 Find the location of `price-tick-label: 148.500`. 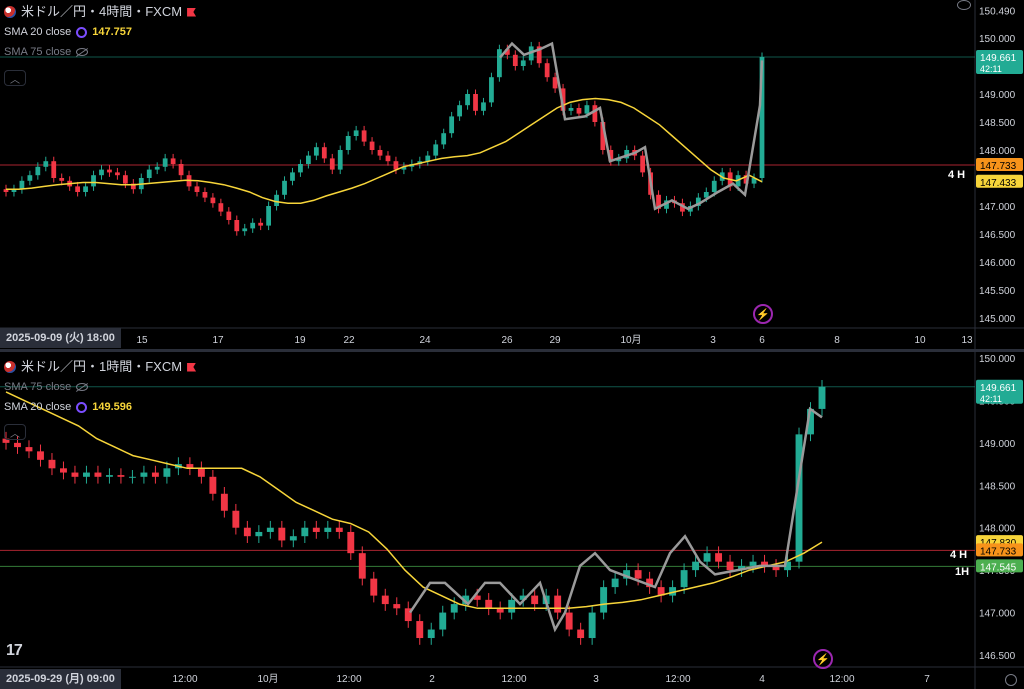

price-tick-label: 148.500 is located at coordinates (997, 486).